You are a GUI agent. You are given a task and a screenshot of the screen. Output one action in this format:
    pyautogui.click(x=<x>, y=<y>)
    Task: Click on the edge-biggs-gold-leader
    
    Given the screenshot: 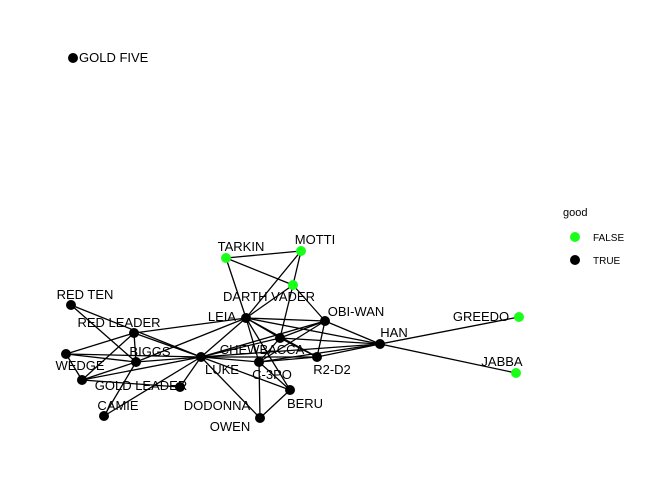 What is the action you would take?
    pyautogui.click(x=109, y=371)
    